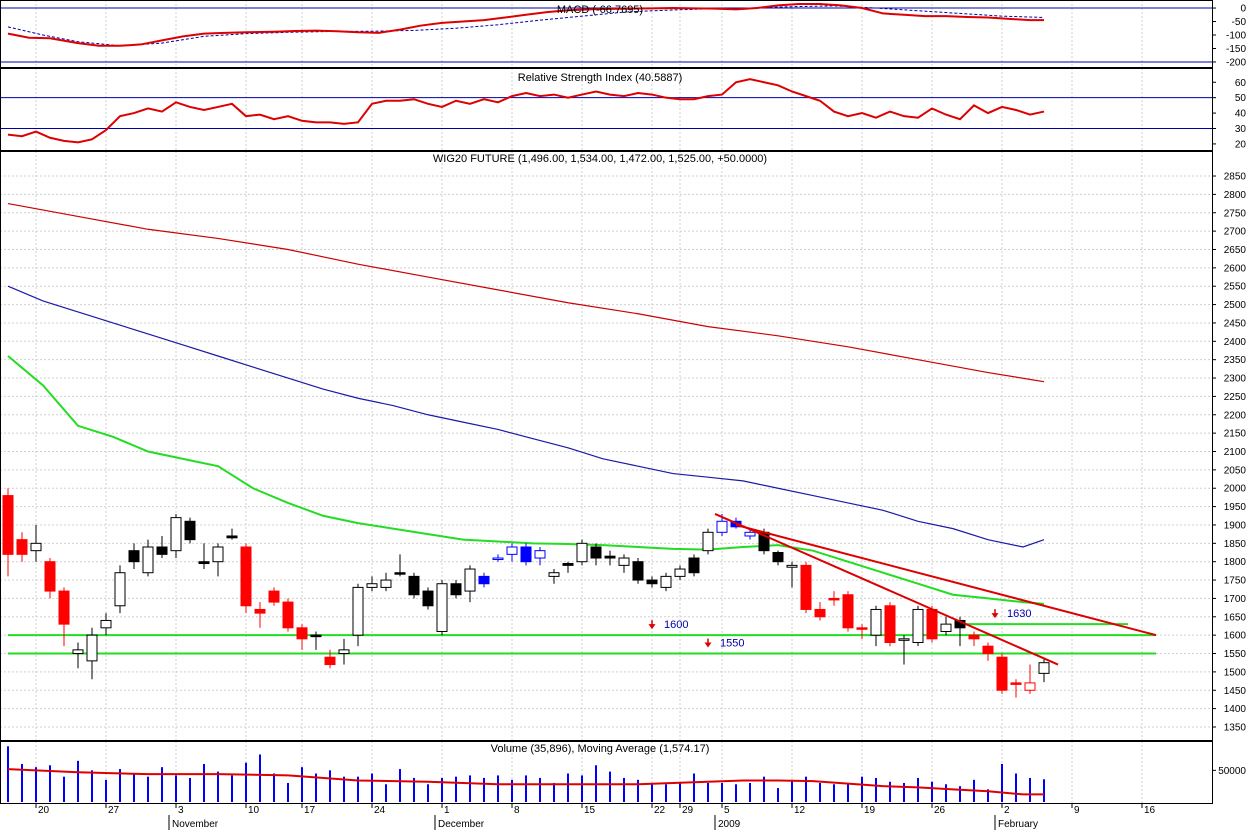  What do you see at coordinates (1235, 177) in the screenshot?
I see `price-ytick-label: 2850` at bounding box center [1235, 177].